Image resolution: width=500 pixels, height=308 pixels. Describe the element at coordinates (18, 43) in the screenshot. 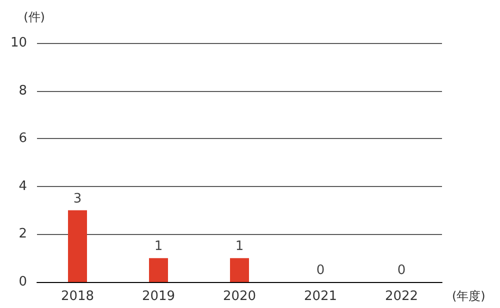

I see `y-tick-label: 10` at that location.